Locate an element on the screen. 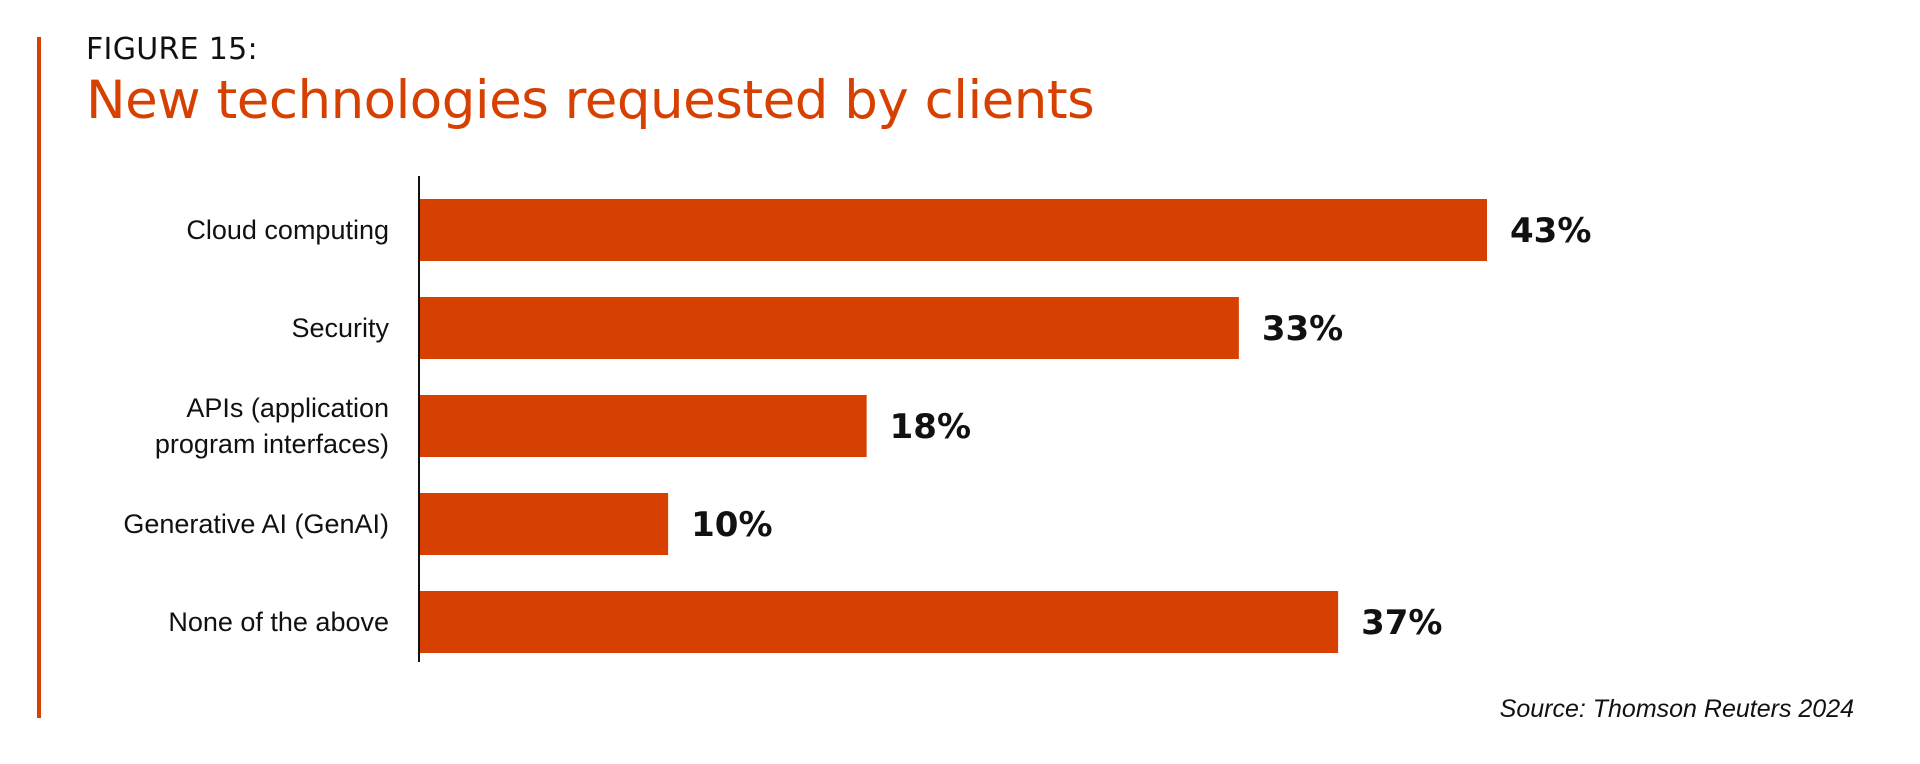  category-label-line: Generative AI (GenAI) is located at coordinates (256, 524).